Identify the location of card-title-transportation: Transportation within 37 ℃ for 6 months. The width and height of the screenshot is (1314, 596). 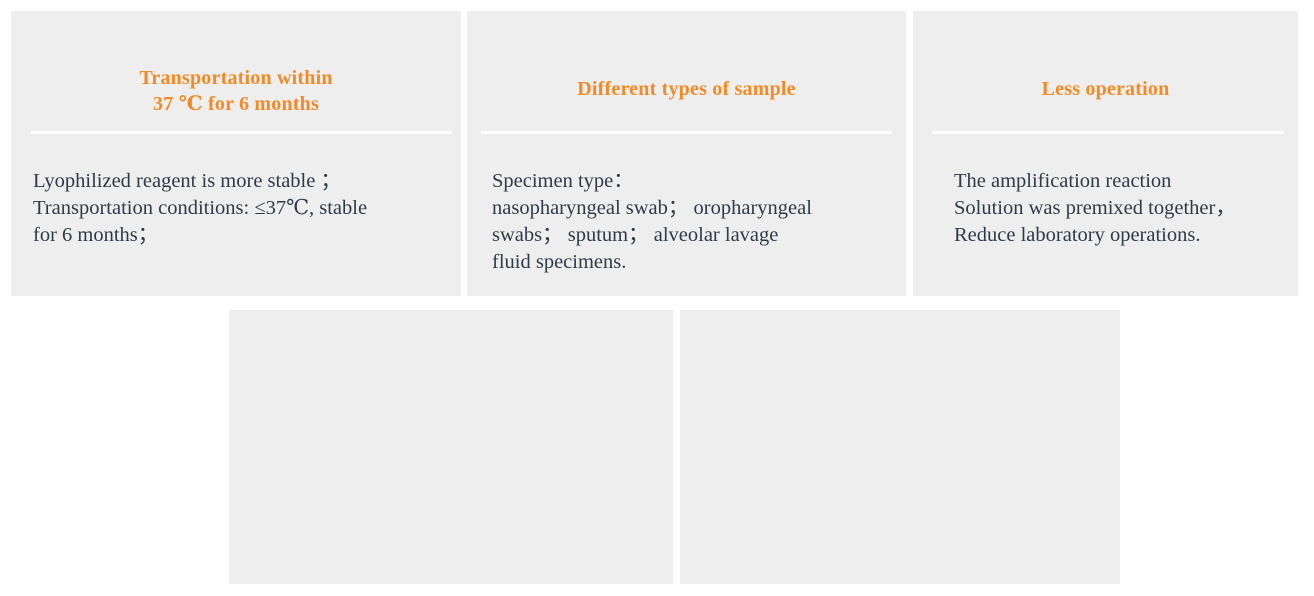
(236, 91).